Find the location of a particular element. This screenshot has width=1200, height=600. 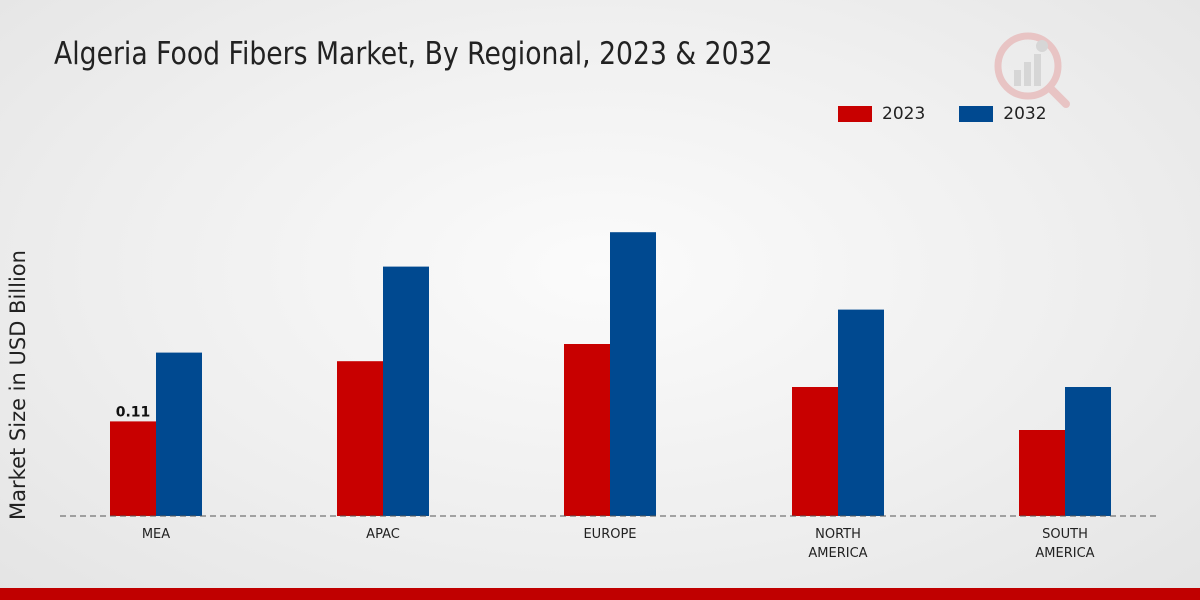

x-tick-label: NORTH AMERICA is located at coordinates (837, 544).